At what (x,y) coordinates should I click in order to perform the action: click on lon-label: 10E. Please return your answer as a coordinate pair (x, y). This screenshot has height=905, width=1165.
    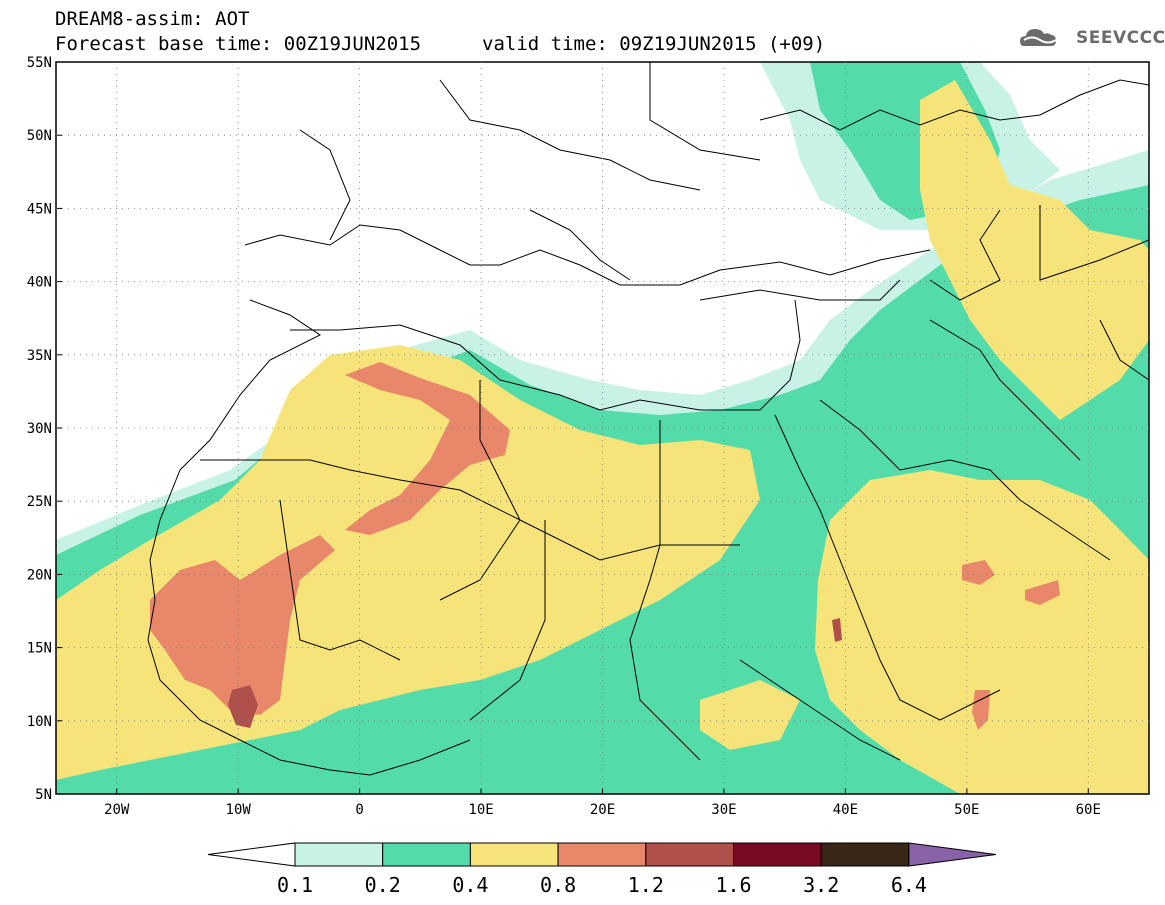
    Looking at the image, I should click on (480, 810).